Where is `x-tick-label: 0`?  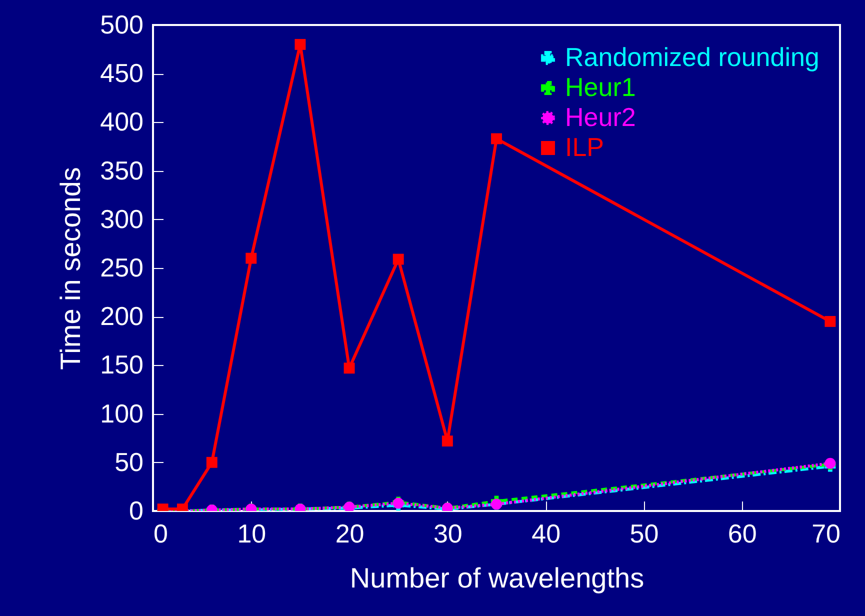 x-tick-label: 0 is located at coordinates (161, 533).